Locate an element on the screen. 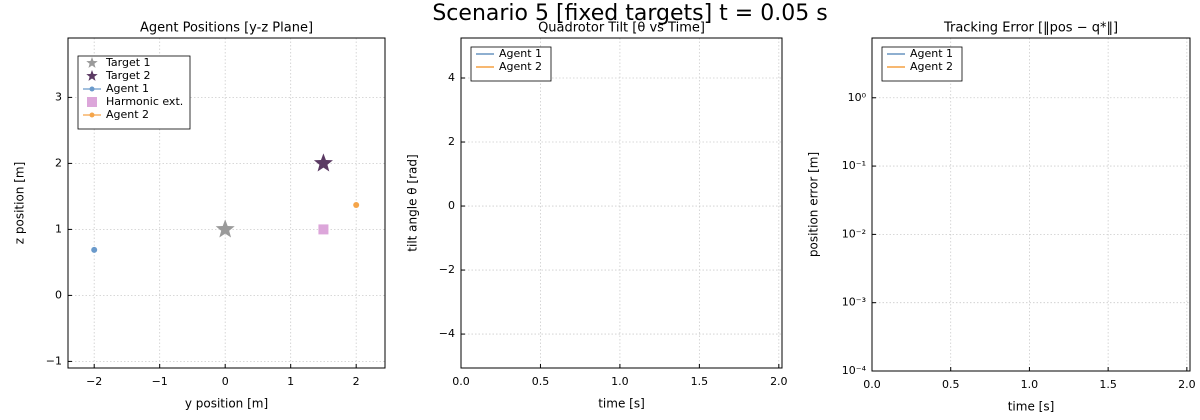 This screenshot has width=1200, height=420. x-axis-label: y position [m] is located at coordinates (226, 404).